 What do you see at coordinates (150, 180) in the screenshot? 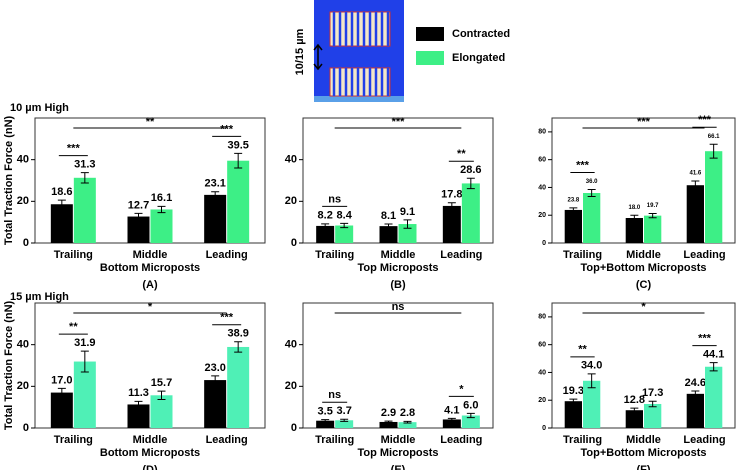
I see `plot-frame` at bounding box center [150, 180].